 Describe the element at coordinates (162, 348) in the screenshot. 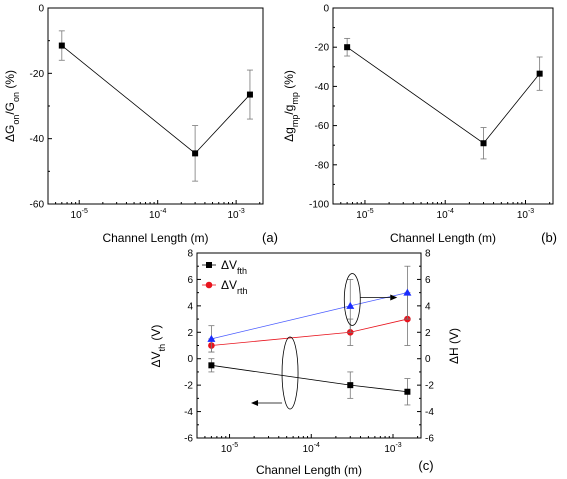

I see `label-subscript: th` at that location.